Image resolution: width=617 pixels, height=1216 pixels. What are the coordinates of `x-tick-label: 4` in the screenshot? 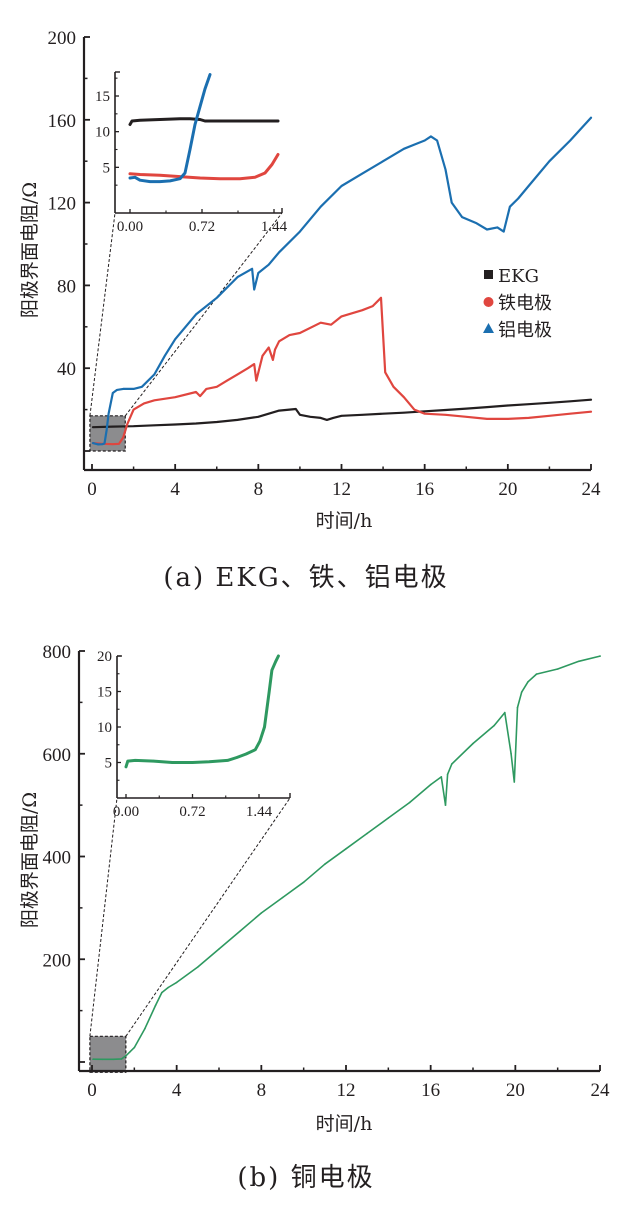 It's located at (175, 489).